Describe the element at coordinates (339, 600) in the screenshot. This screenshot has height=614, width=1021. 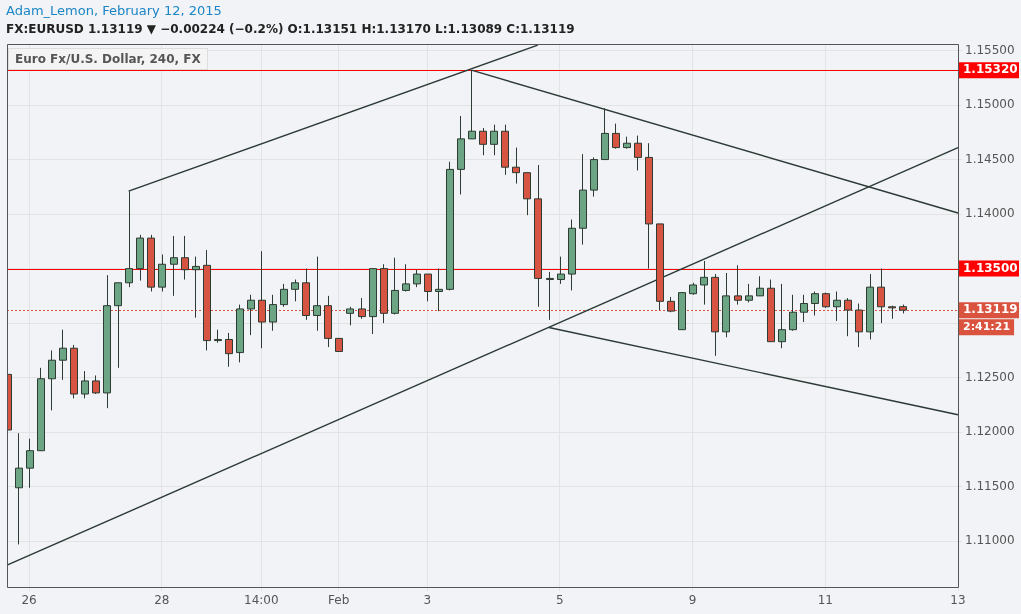
I see `x-tick-label: Feb` at that location.